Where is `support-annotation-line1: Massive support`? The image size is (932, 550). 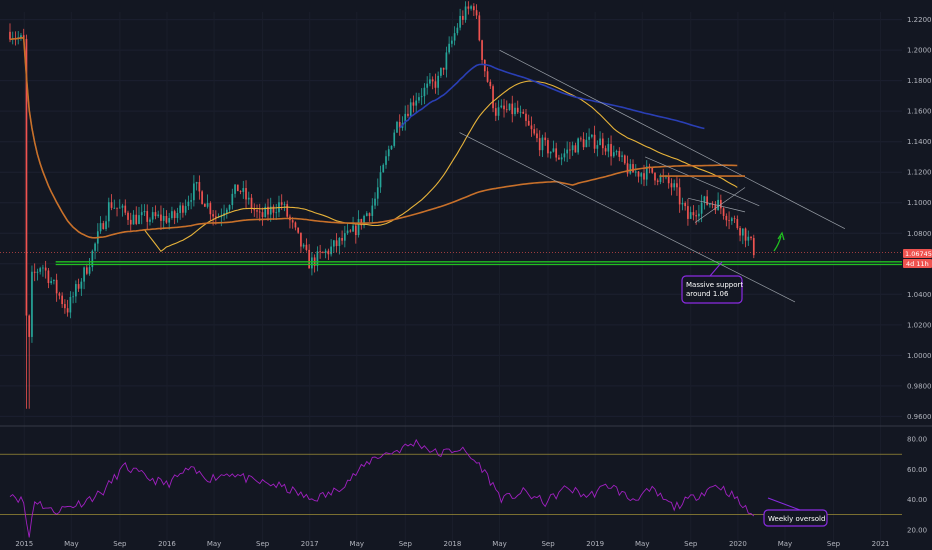
support-annotation-line1: Massive support is located at coordinates (714, 285).